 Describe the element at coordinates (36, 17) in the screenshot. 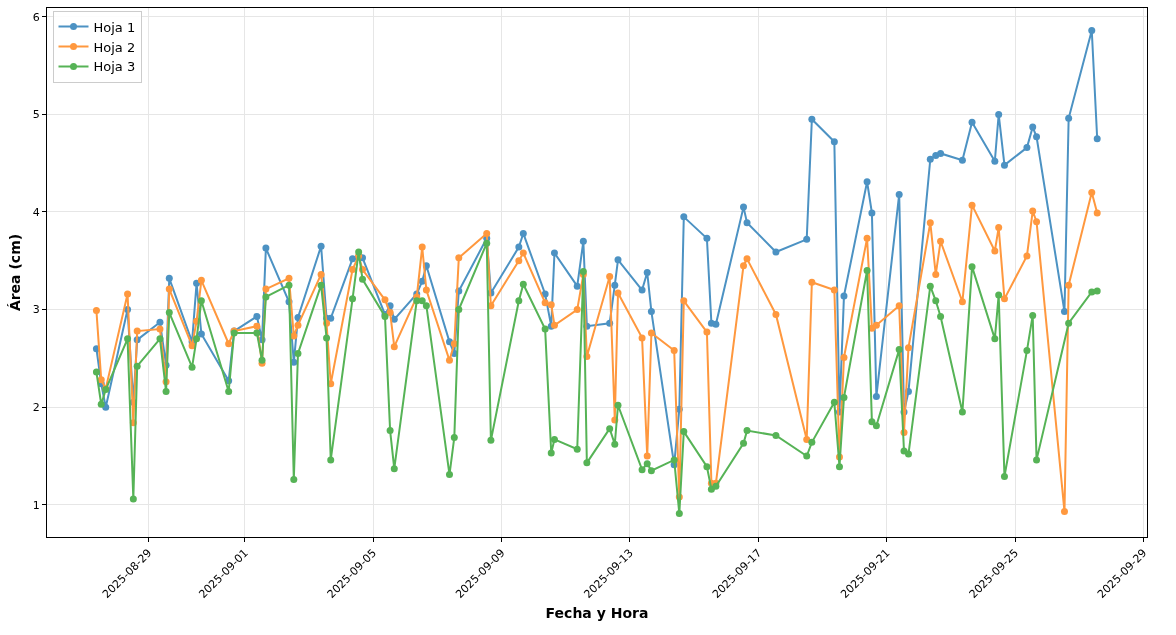

I see `y-tick-label: 6` at that location.